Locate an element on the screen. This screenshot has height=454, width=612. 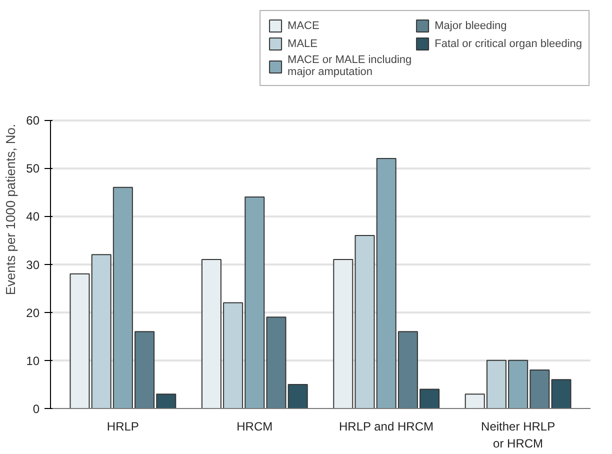
y-tick-label: 20 is located at coordinates (33, 313).